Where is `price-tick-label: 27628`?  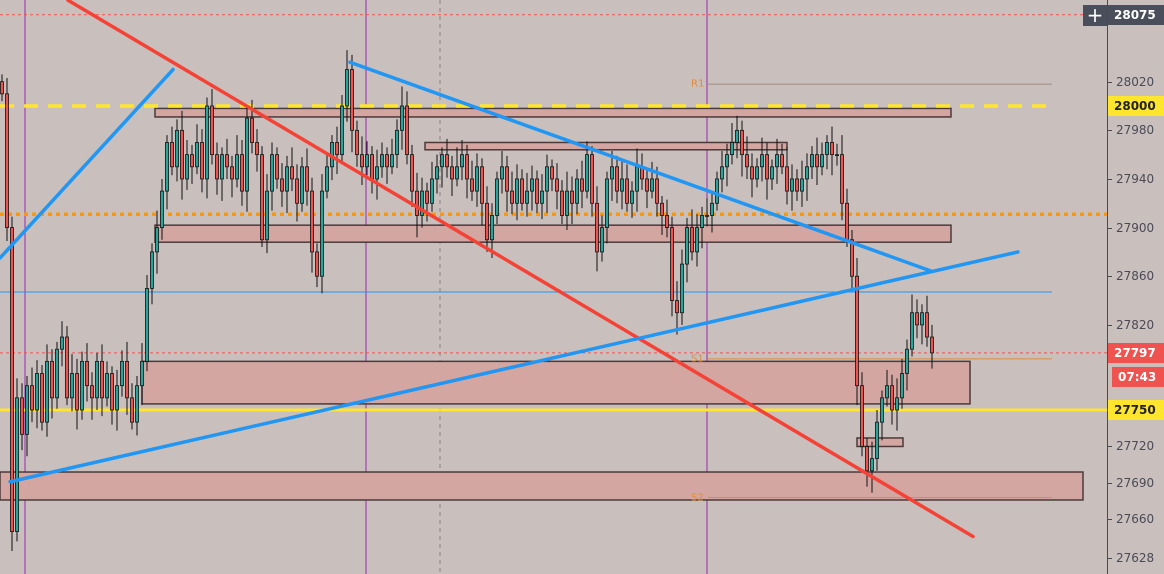 price-tick-label: 27628 is located at coordinates (1135, 558).